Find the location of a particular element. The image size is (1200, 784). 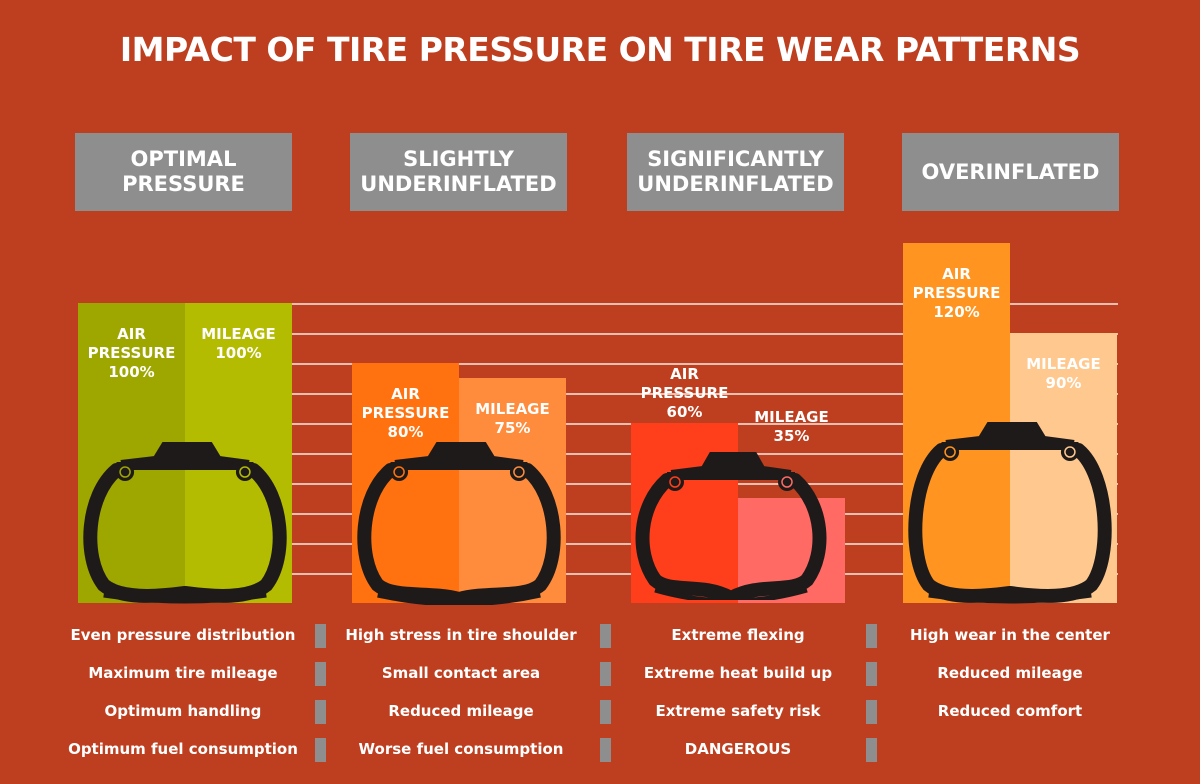

header-line: OVERINFLATED is located at coordinates (1010, 171).